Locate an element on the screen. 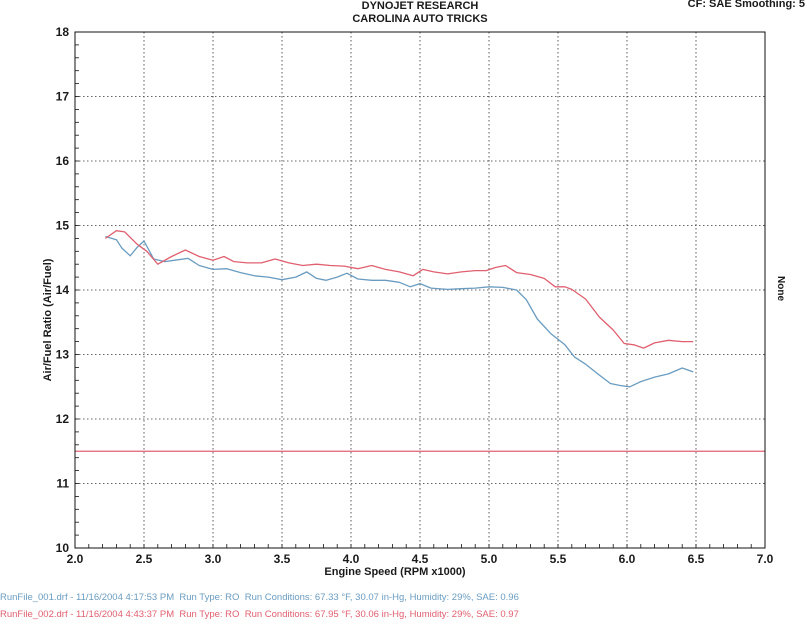 The image size is (807, 635). run-file-2-type: Run Type: RO is located at coordinates (209, 614).